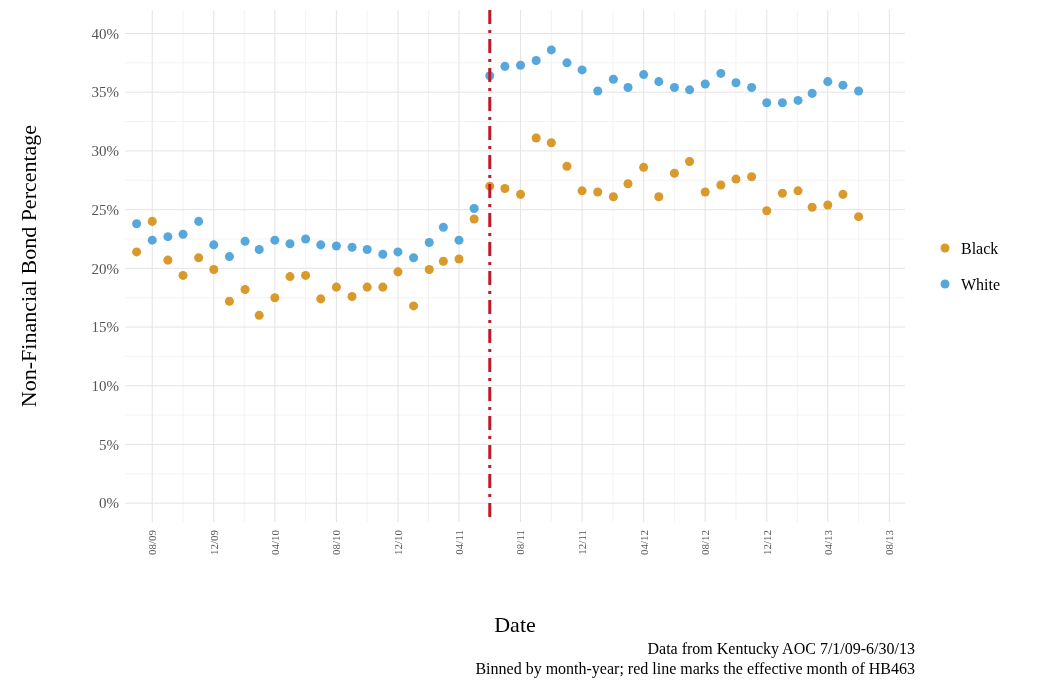 The width and height of the screenshot is (1043, 687). I want to click on y-tick-label: 10%, so click(105, 386).